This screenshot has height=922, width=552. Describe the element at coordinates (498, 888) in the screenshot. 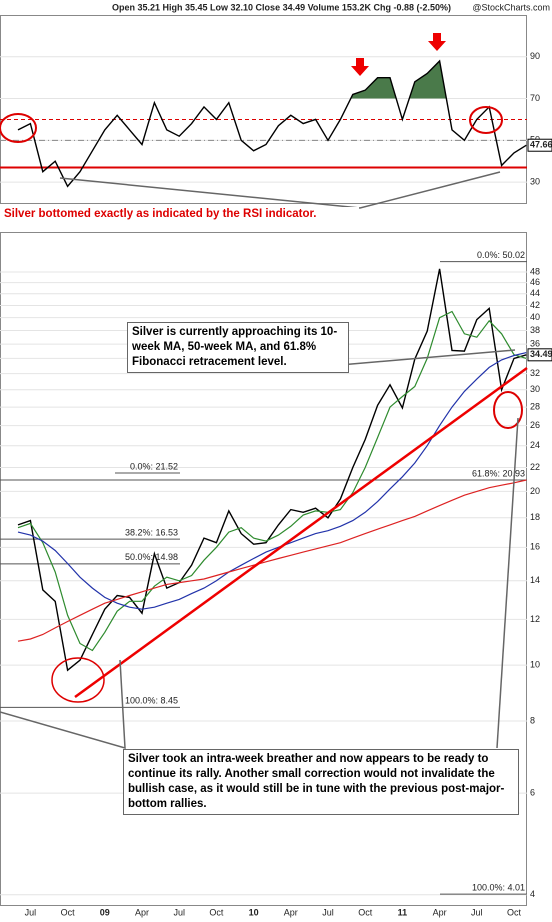

I see `fib-label: 100.0%: 4.01` at that location.